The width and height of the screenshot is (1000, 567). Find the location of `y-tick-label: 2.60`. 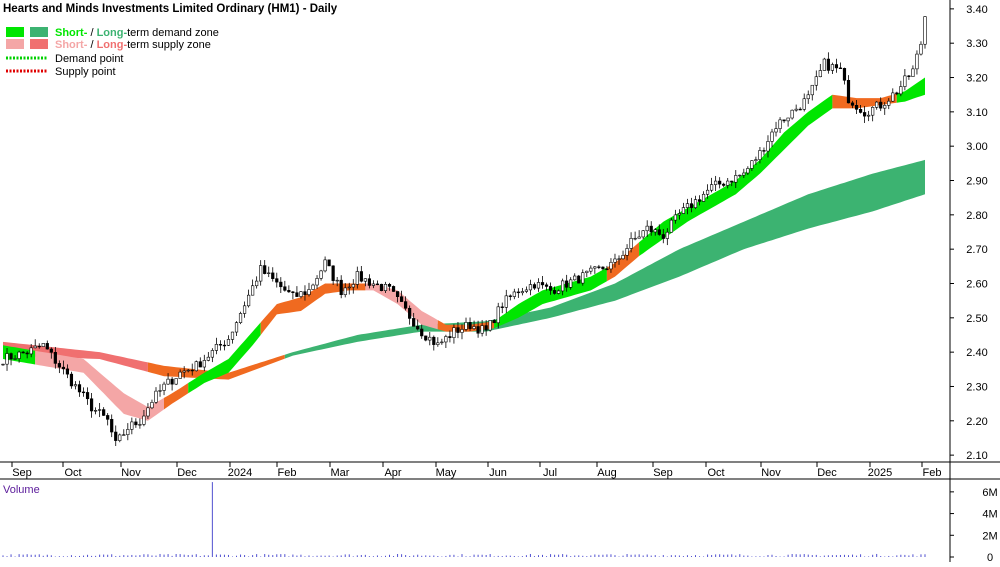

y-tick-label: 2.60 is located at coordinates (976, 284).